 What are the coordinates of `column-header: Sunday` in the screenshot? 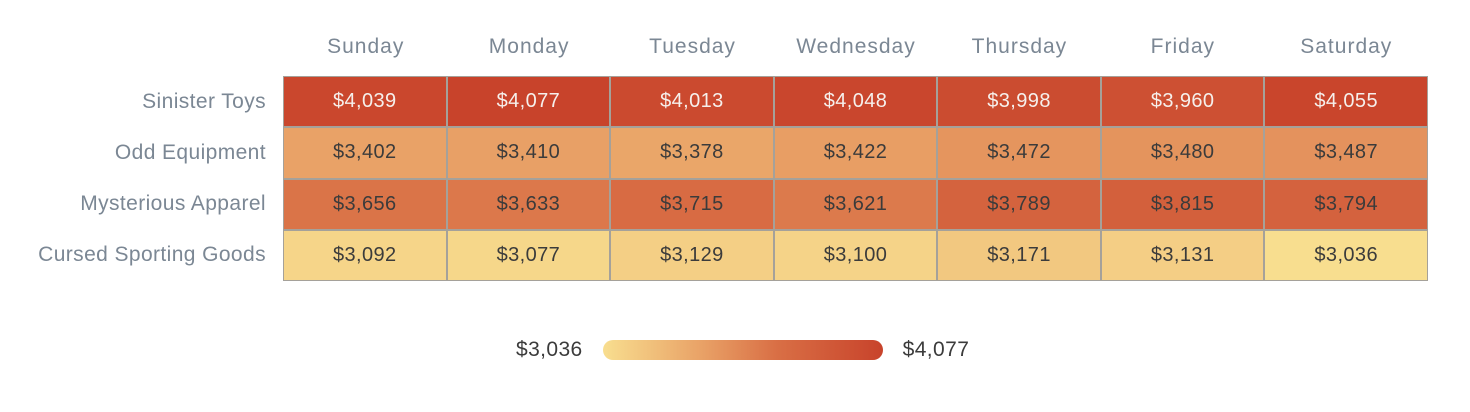 It's located at (366, 46).